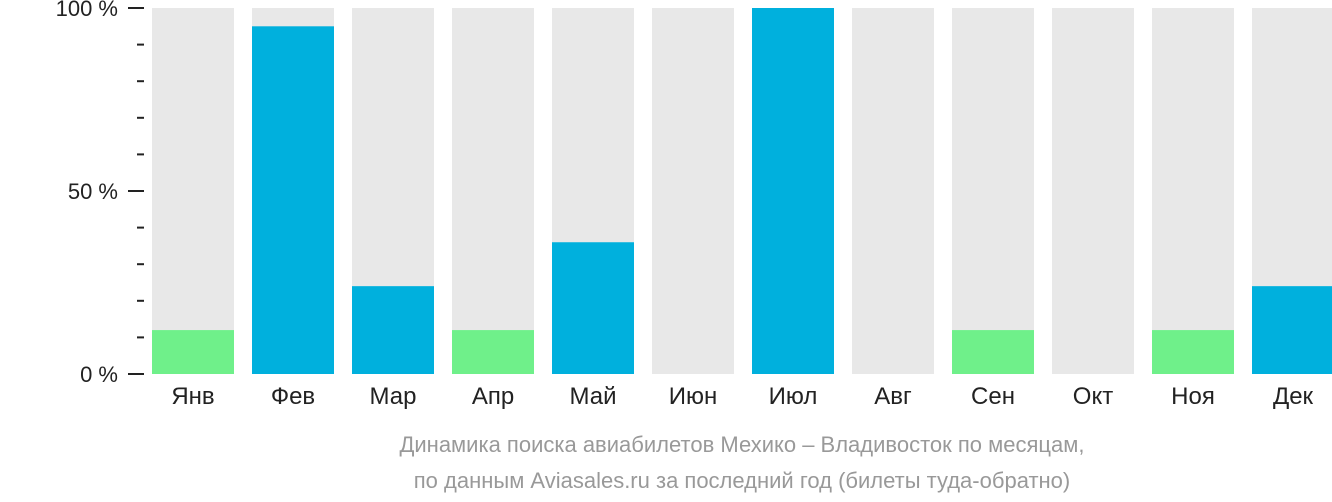 Image resolution: width=1332 pixels, height=502 pixels. What do you see at coordinates (1293, 396) in the screenshot?
I see `x-tick-label: Дек` at bounding box center [1293, 396].